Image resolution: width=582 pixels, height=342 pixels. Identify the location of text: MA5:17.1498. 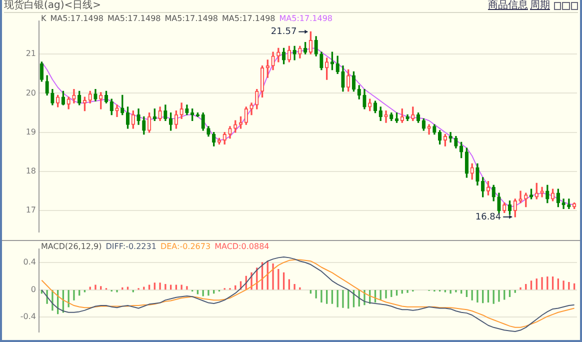
(305, 18).